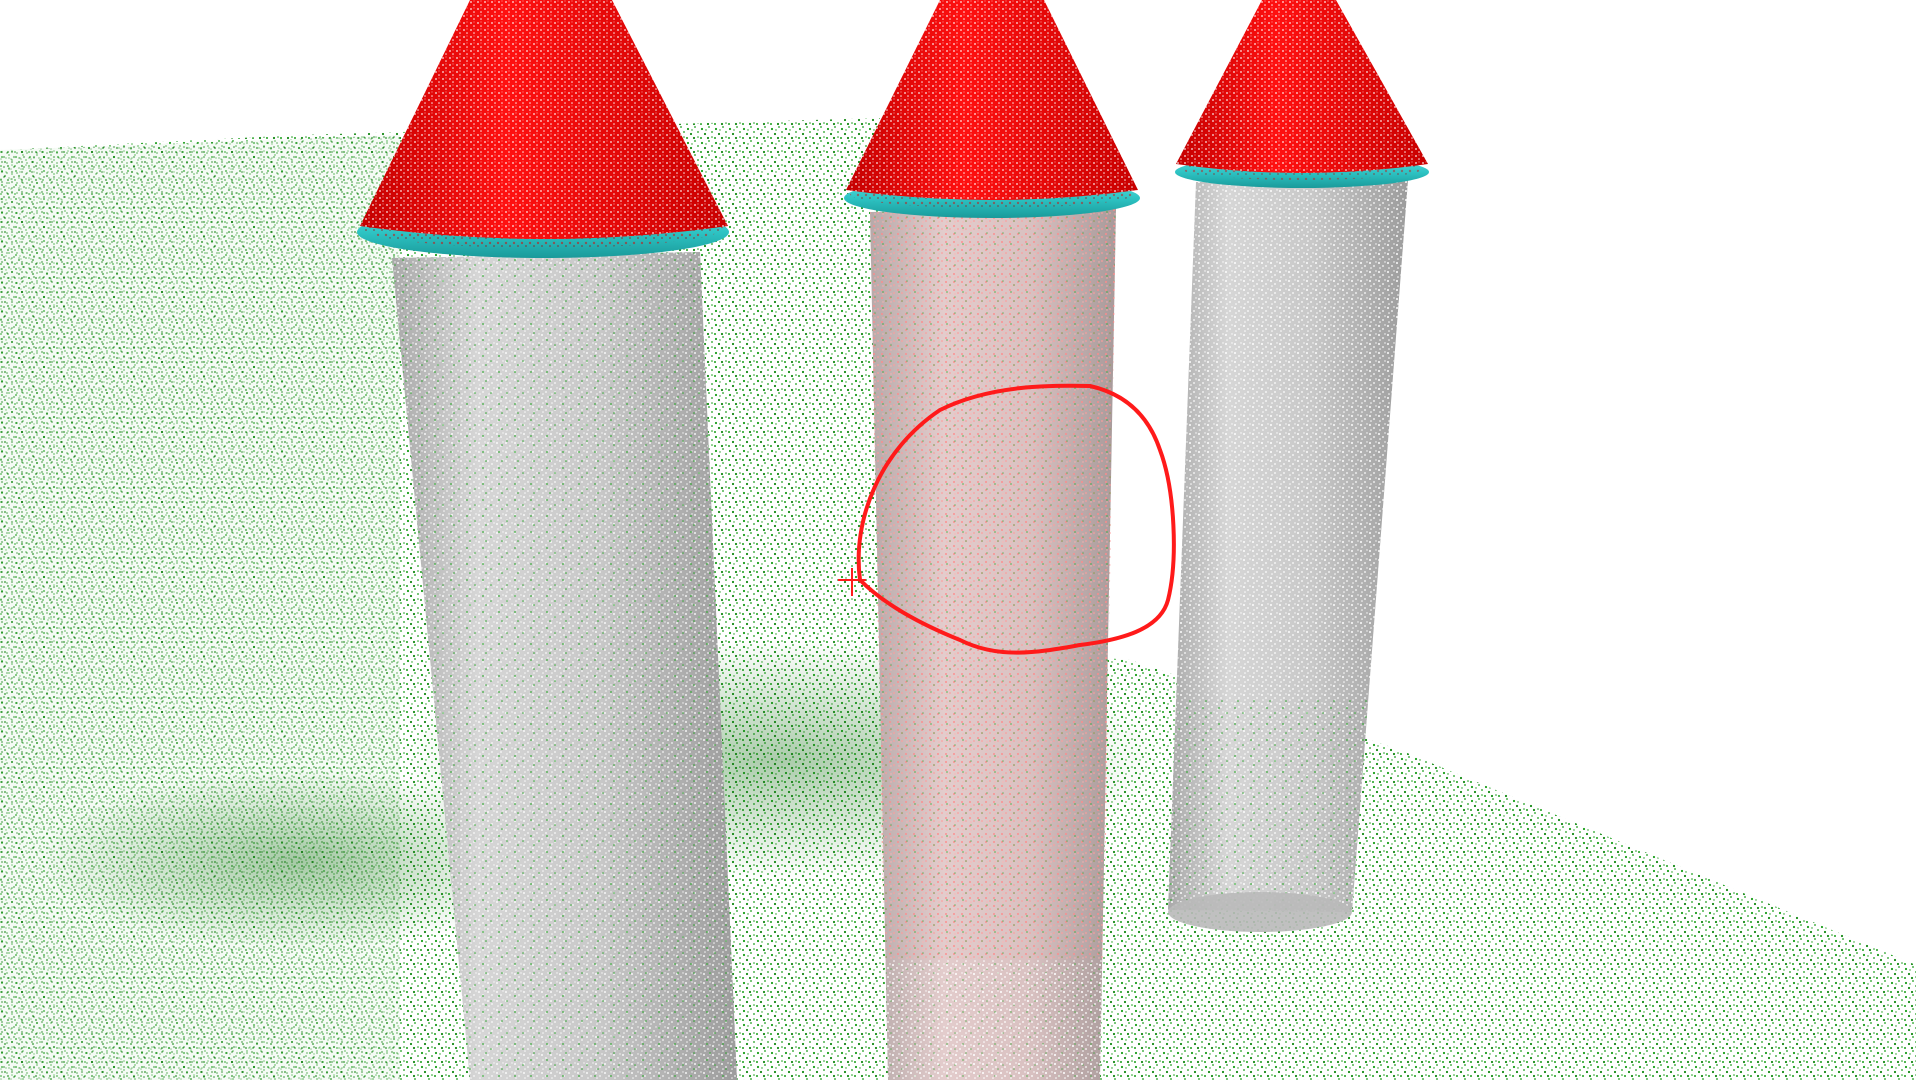 The image size is (1916, 1080). What do you see at coordinates (994, 1020) in the screenshot?
I see `cylinder-base-white` at bounding box center [994, 1020].